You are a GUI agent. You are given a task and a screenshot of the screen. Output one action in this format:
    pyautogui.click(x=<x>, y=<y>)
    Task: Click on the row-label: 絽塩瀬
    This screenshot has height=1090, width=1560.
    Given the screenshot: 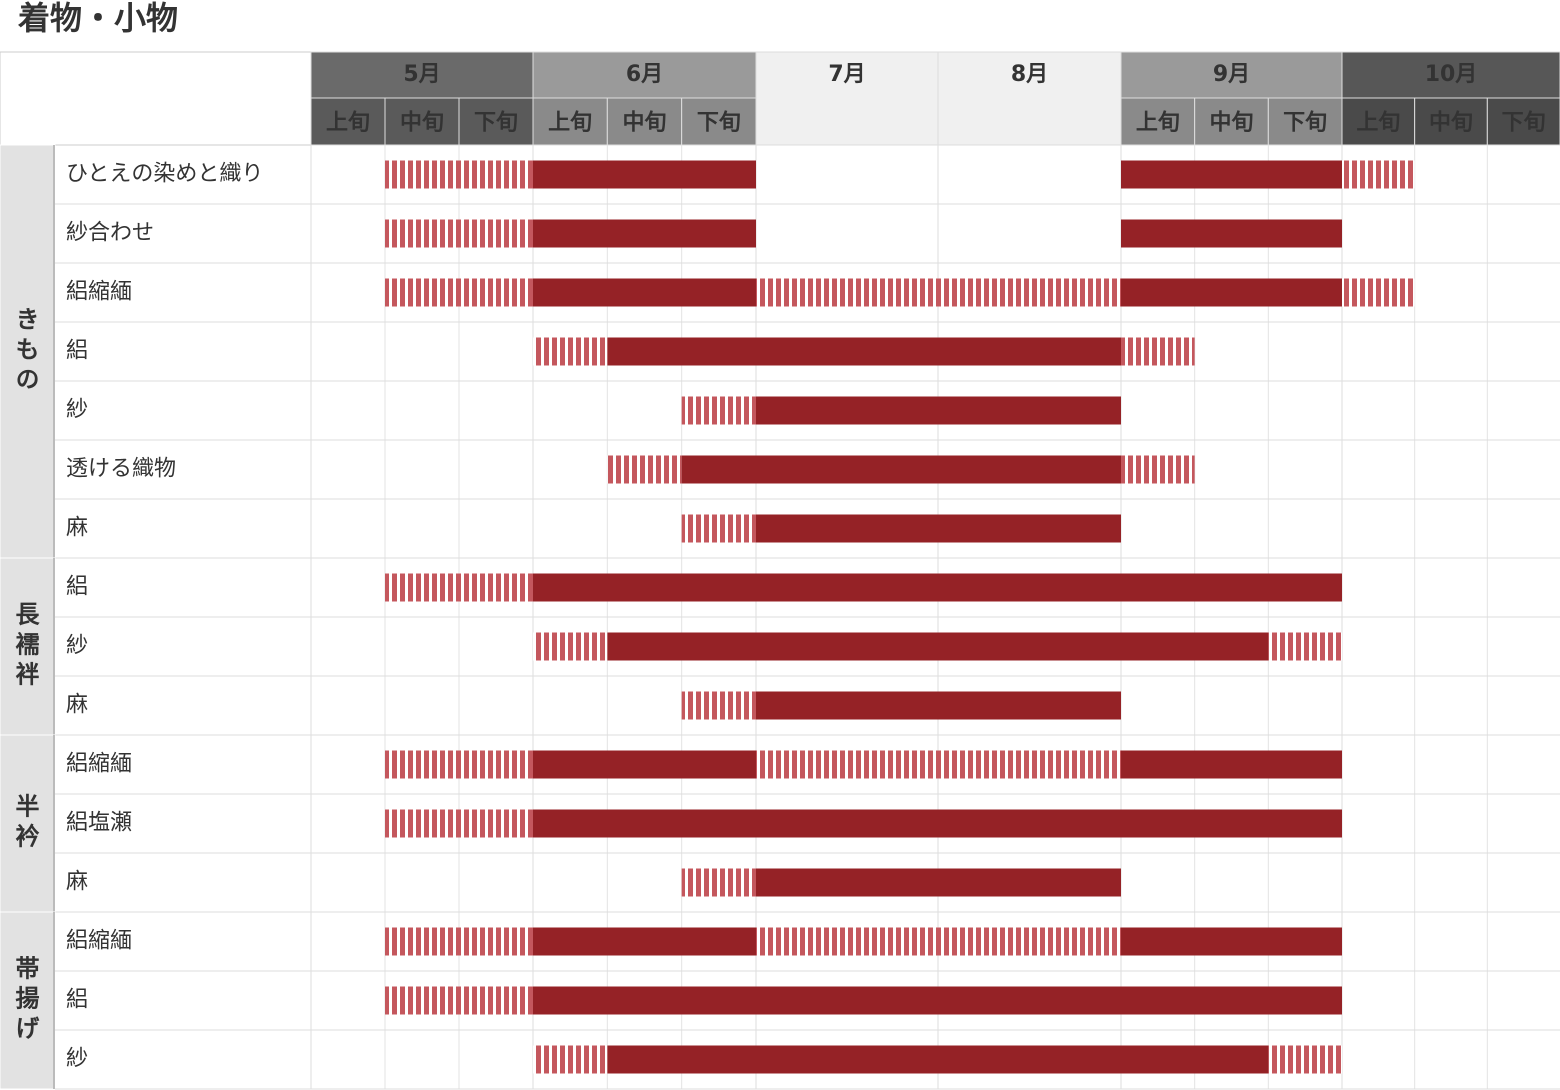 What is the action you would take?
    pyautogui.click(x=99, y=823)
    